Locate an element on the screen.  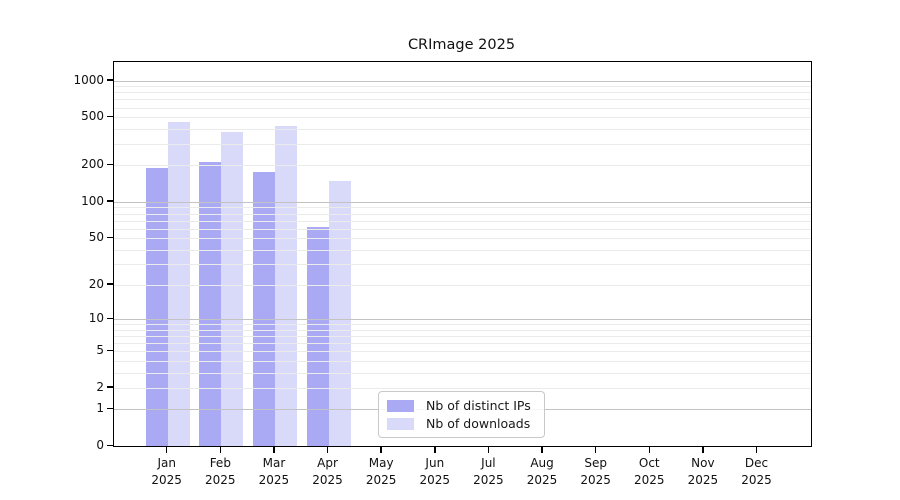
y-tick-label: 0 is located at coordinates (100, 445).